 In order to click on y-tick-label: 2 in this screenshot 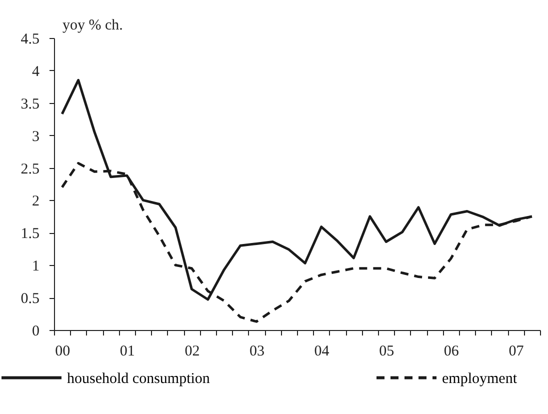, I will do `click(36, 202)`.